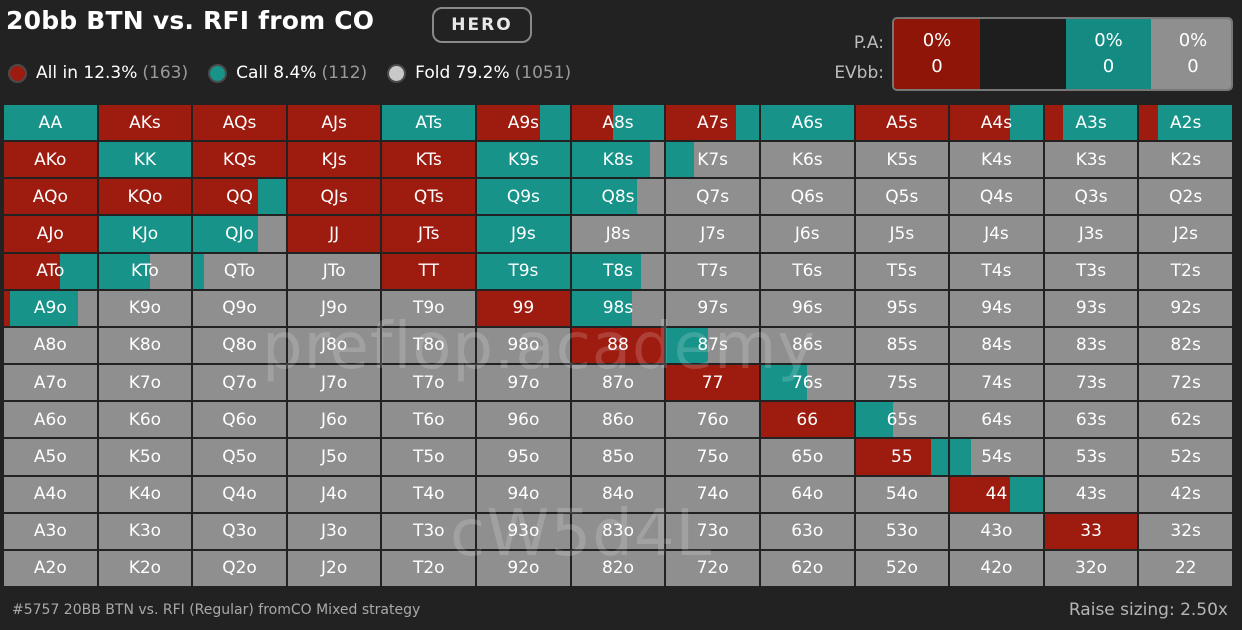  What do you see at coordinates (51, 346) in the screenshot?
I see `hand-cell: A8o` at bounding box center [51, 346].